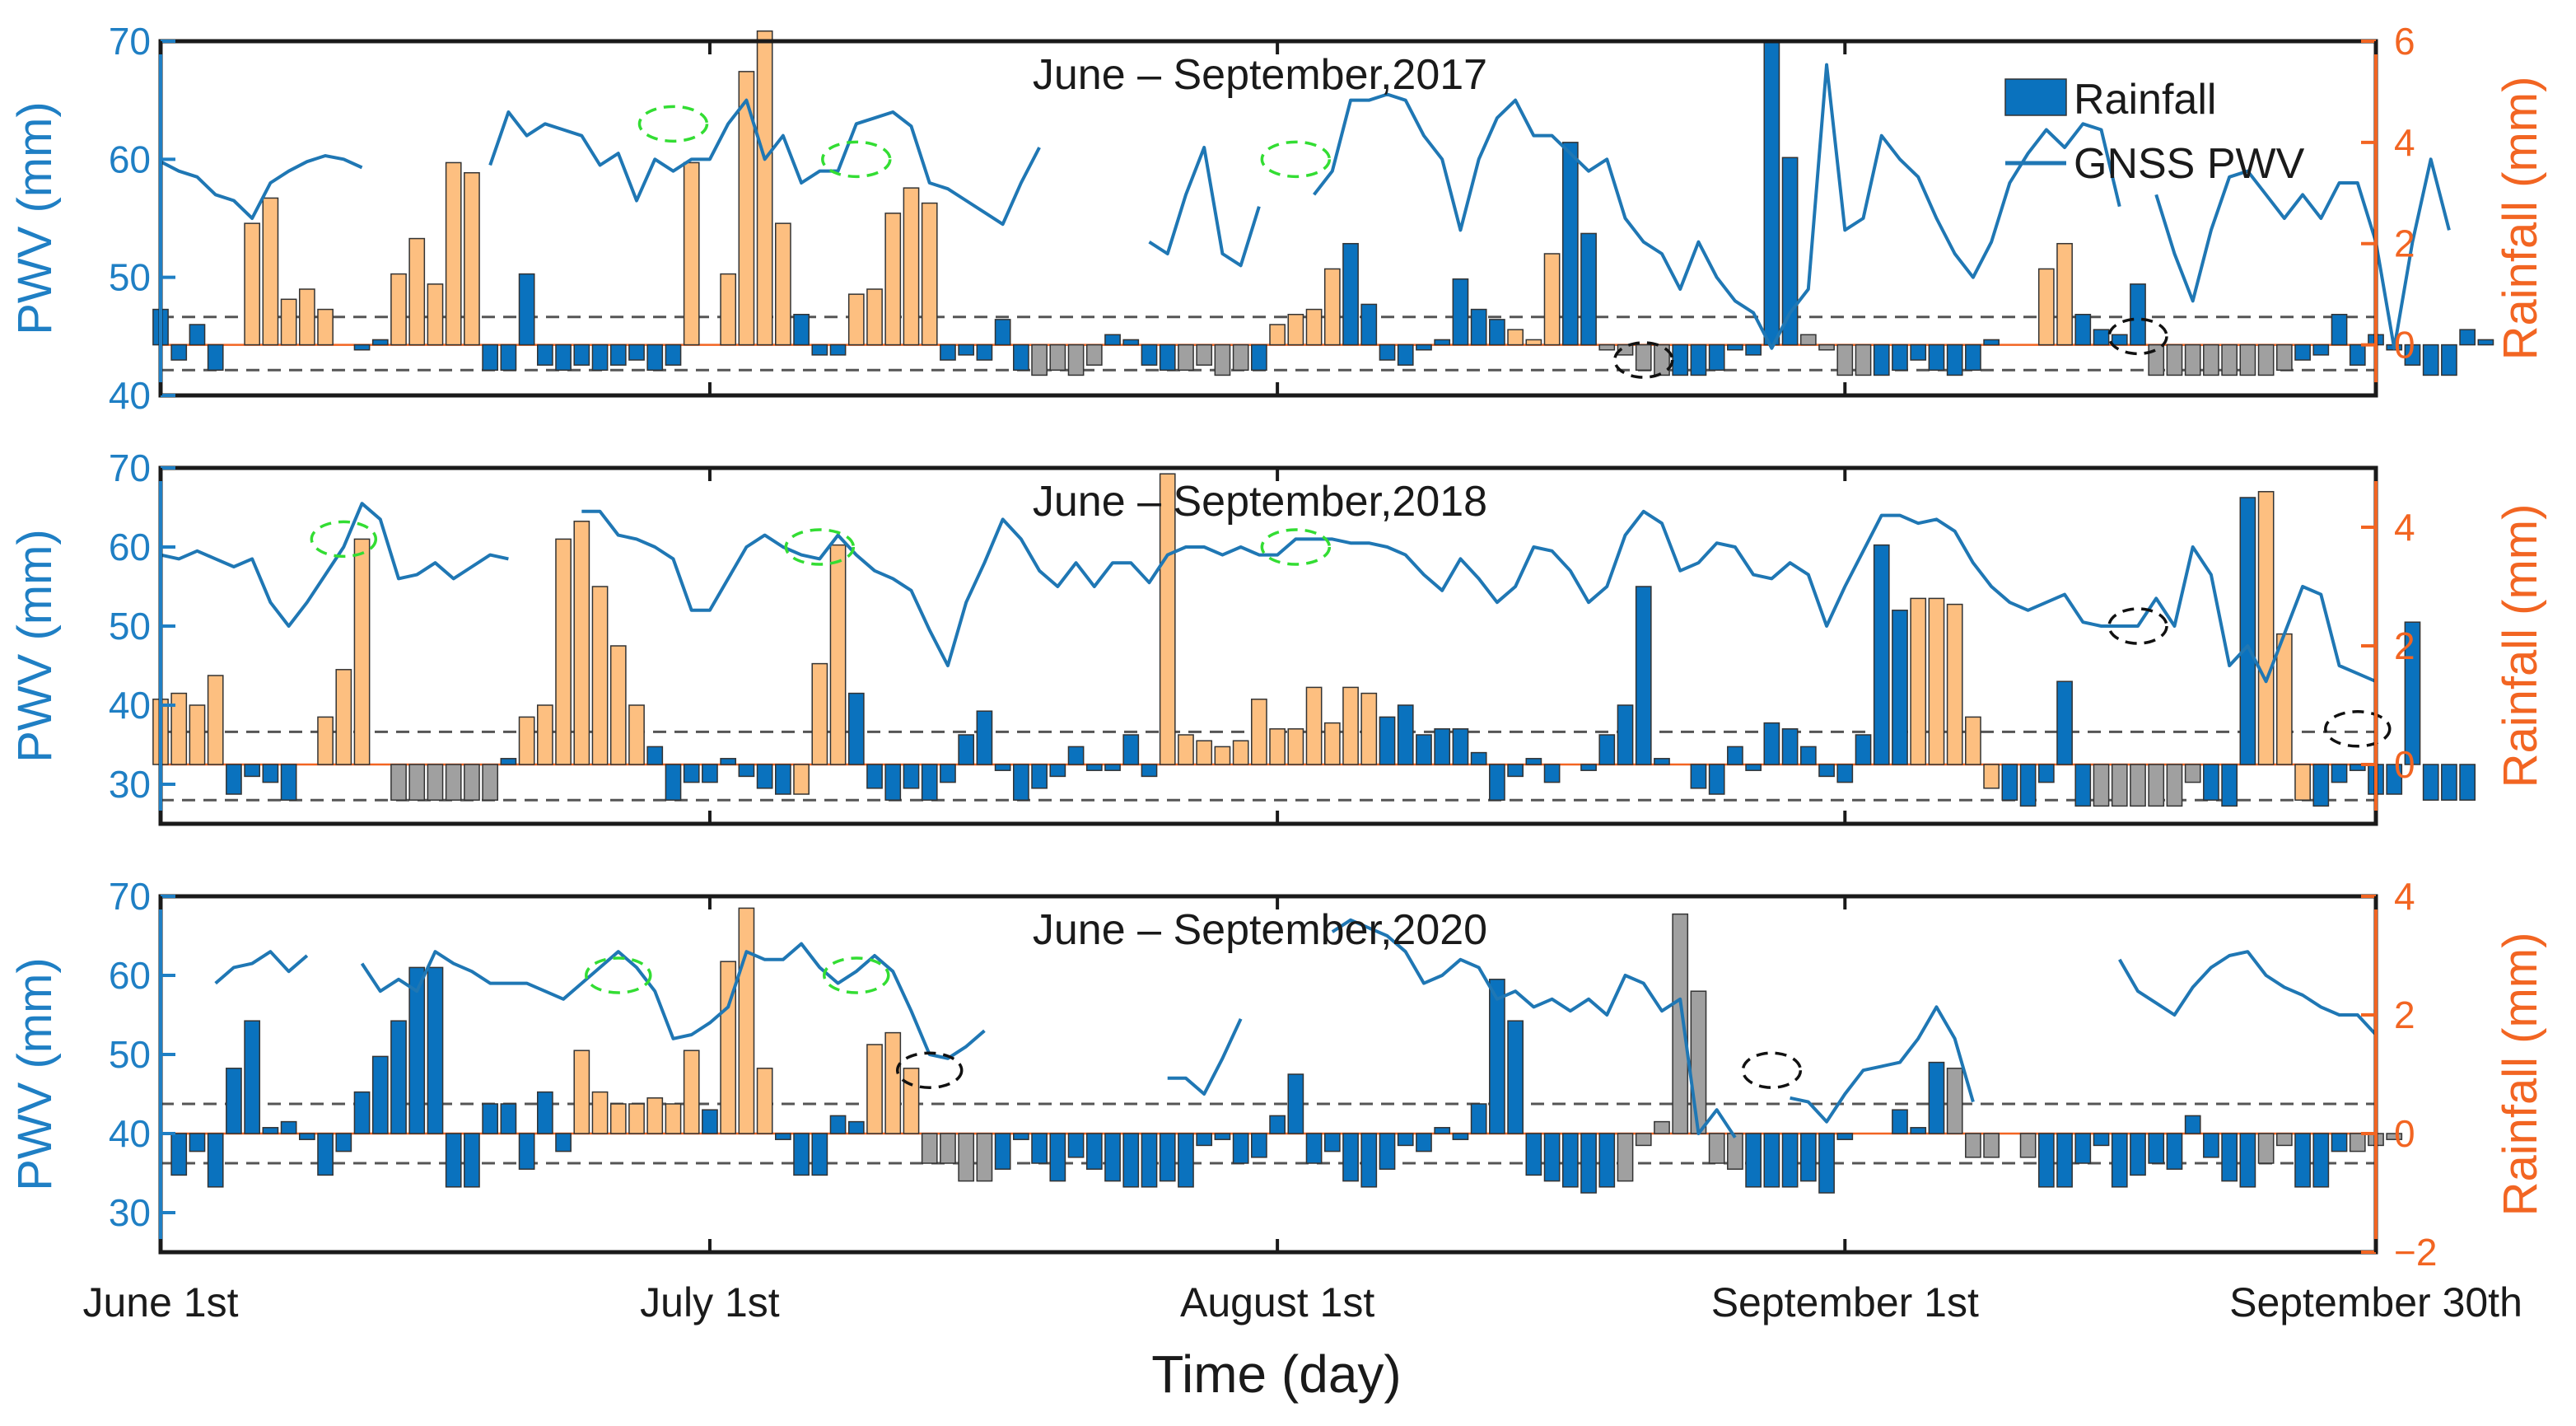 The height and width of the screenshot is (1426, 2576). Describe the element at coordinates (1277, 1302) in the screenshot. I see `x-tick-label: August 1st` at that location.